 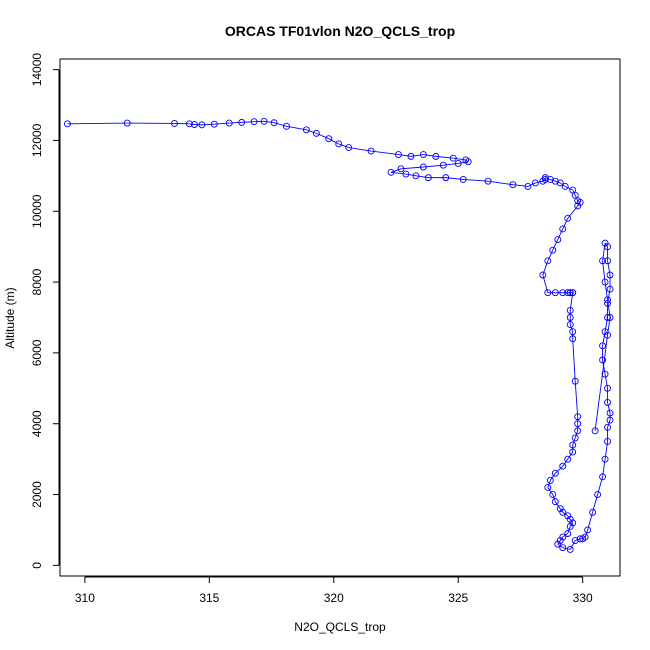 I want to click on y-tick-label: 0, so click(x=37, y=565).